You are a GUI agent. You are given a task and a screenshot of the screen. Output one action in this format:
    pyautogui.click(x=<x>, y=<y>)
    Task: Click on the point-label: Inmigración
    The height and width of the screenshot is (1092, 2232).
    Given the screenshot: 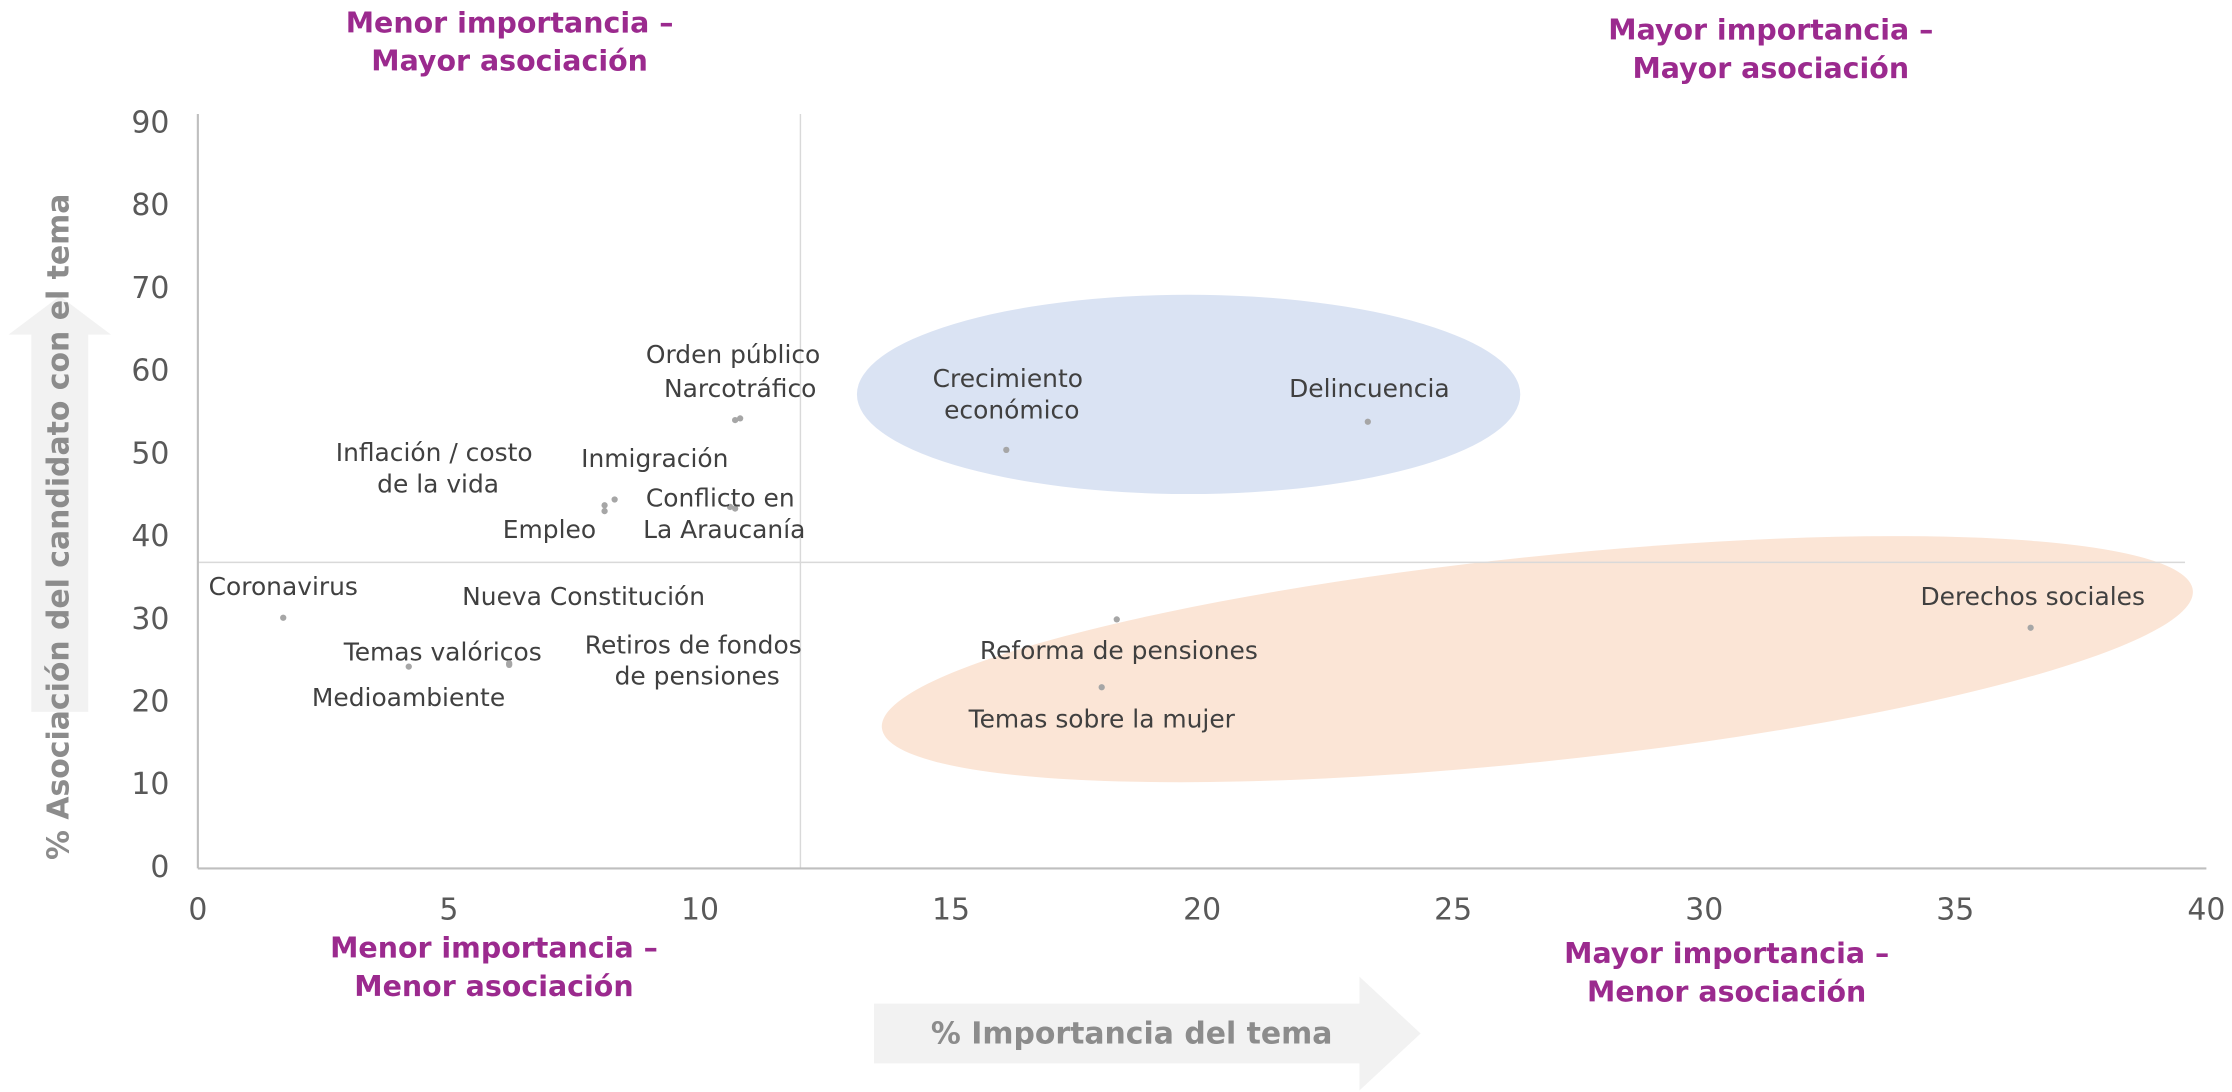 What is the action you would take?
    pyautogui.click(x=654, y=458)
    